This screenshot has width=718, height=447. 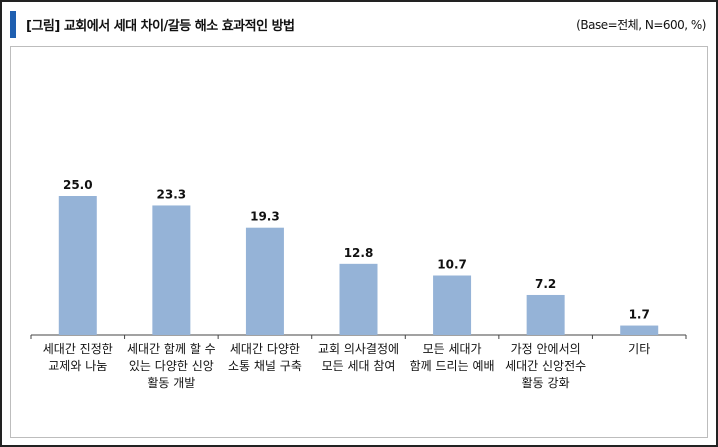 What do you see at coordinates (452, 349) in the screenshot?
I see `category-label: 모든 세대가` at bounding box center [452, 349].